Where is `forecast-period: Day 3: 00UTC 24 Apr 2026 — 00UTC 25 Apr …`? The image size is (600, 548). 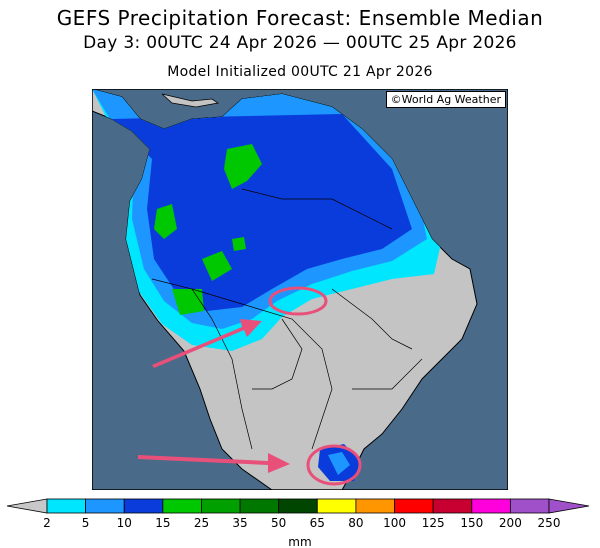 forecast-period: Day 3: 00UTC 24 Apr 2026 — 00UTC 25 Apr … is located at coordinates (300, 43).